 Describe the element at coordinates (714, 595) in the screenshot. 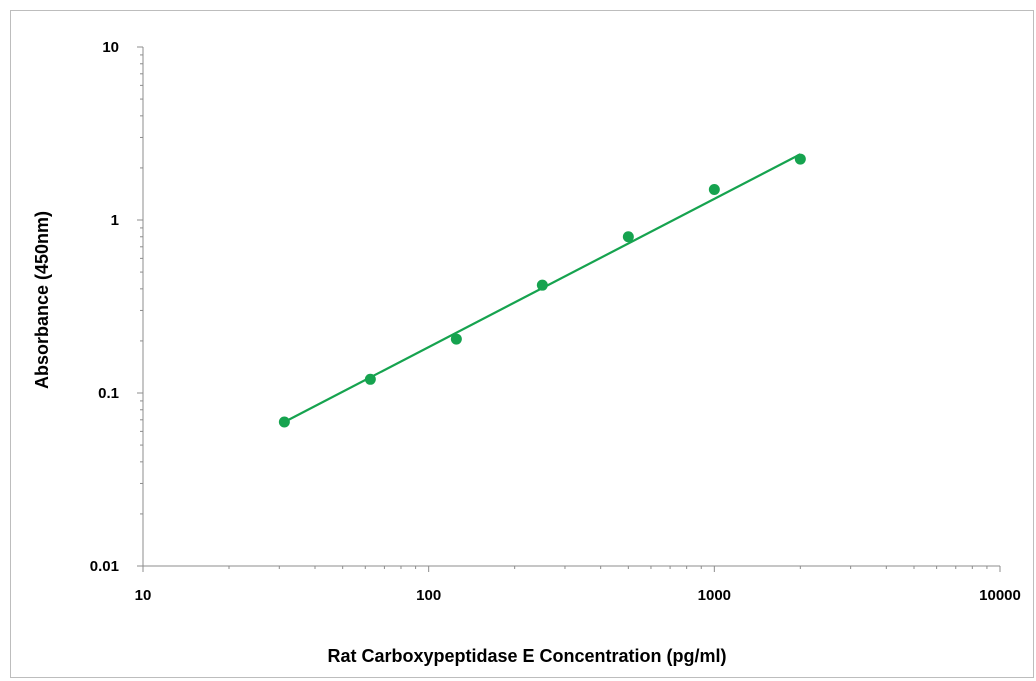

I see `x-tick-label: 1000` at that location.